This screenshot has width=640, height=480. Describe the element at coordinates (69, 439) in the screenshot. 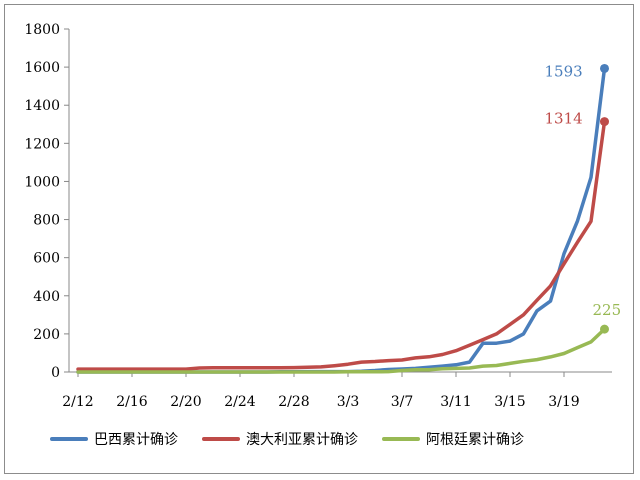

I see `legend-swatch-brazil` at that location.